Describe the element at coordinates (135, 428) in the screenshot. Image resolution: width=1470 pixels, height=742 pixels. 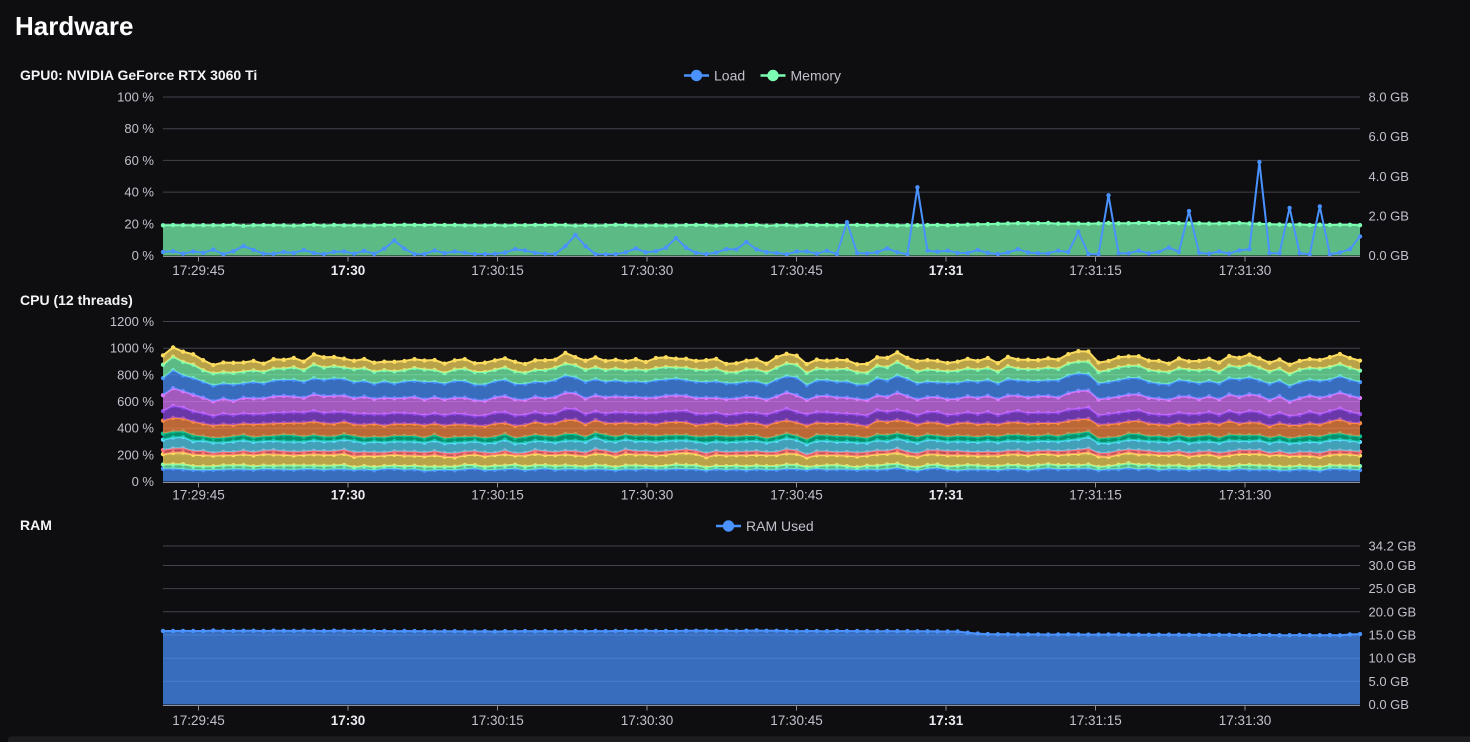
I see `svg-text: 400 %` at that location.